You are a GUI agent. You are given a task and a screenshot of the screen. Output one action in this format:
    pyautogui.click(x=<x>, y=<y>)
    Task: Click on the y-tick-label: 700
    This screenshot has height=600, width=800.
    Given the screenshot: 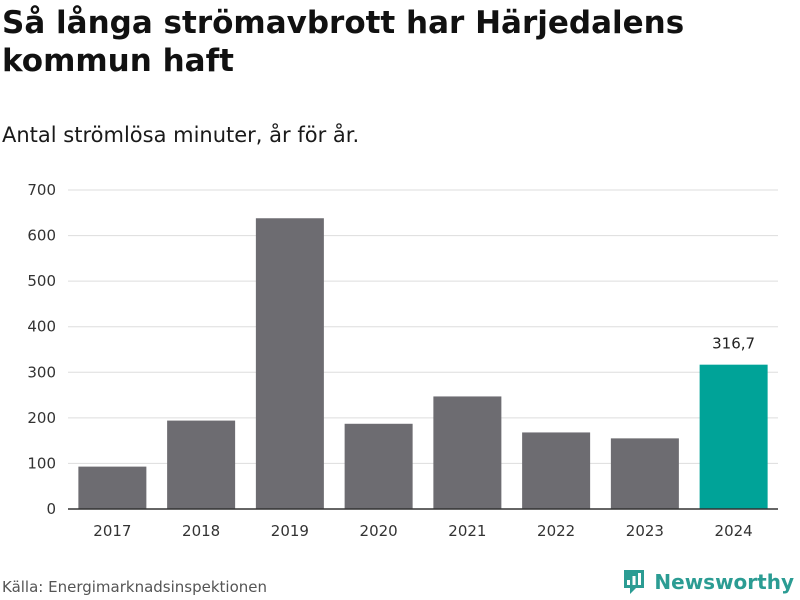 What is the action you would take?
    pyautogui.click(x=41, y=190)
    